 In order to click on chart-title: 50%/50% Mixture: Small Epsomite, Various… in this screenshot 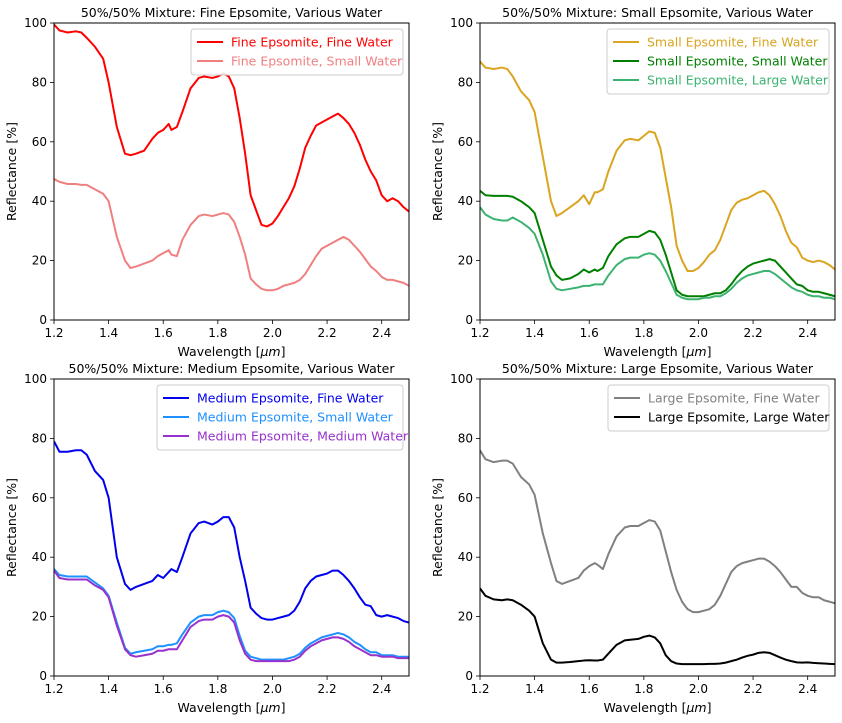, I will do `click(658, 12)`.